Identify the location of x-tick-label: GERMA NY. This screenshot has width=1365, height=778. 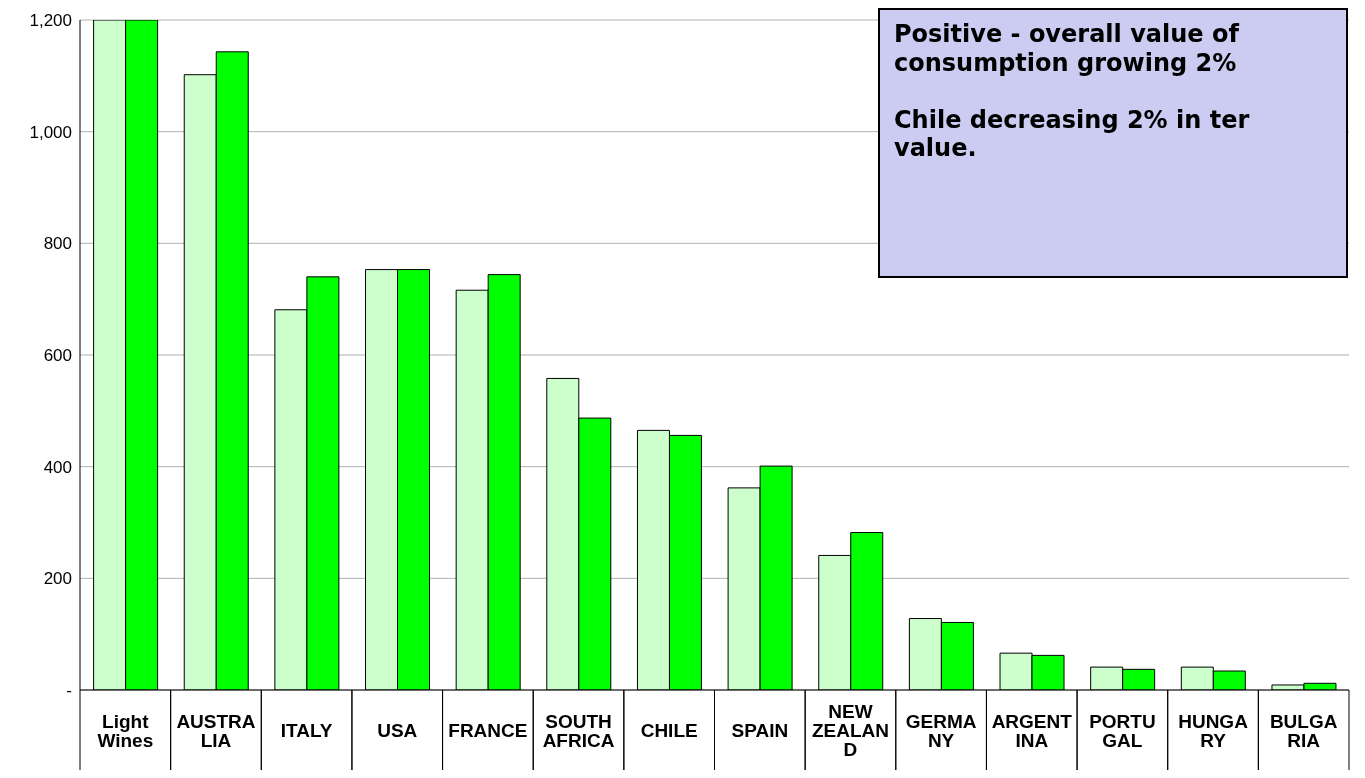
(941, 730).